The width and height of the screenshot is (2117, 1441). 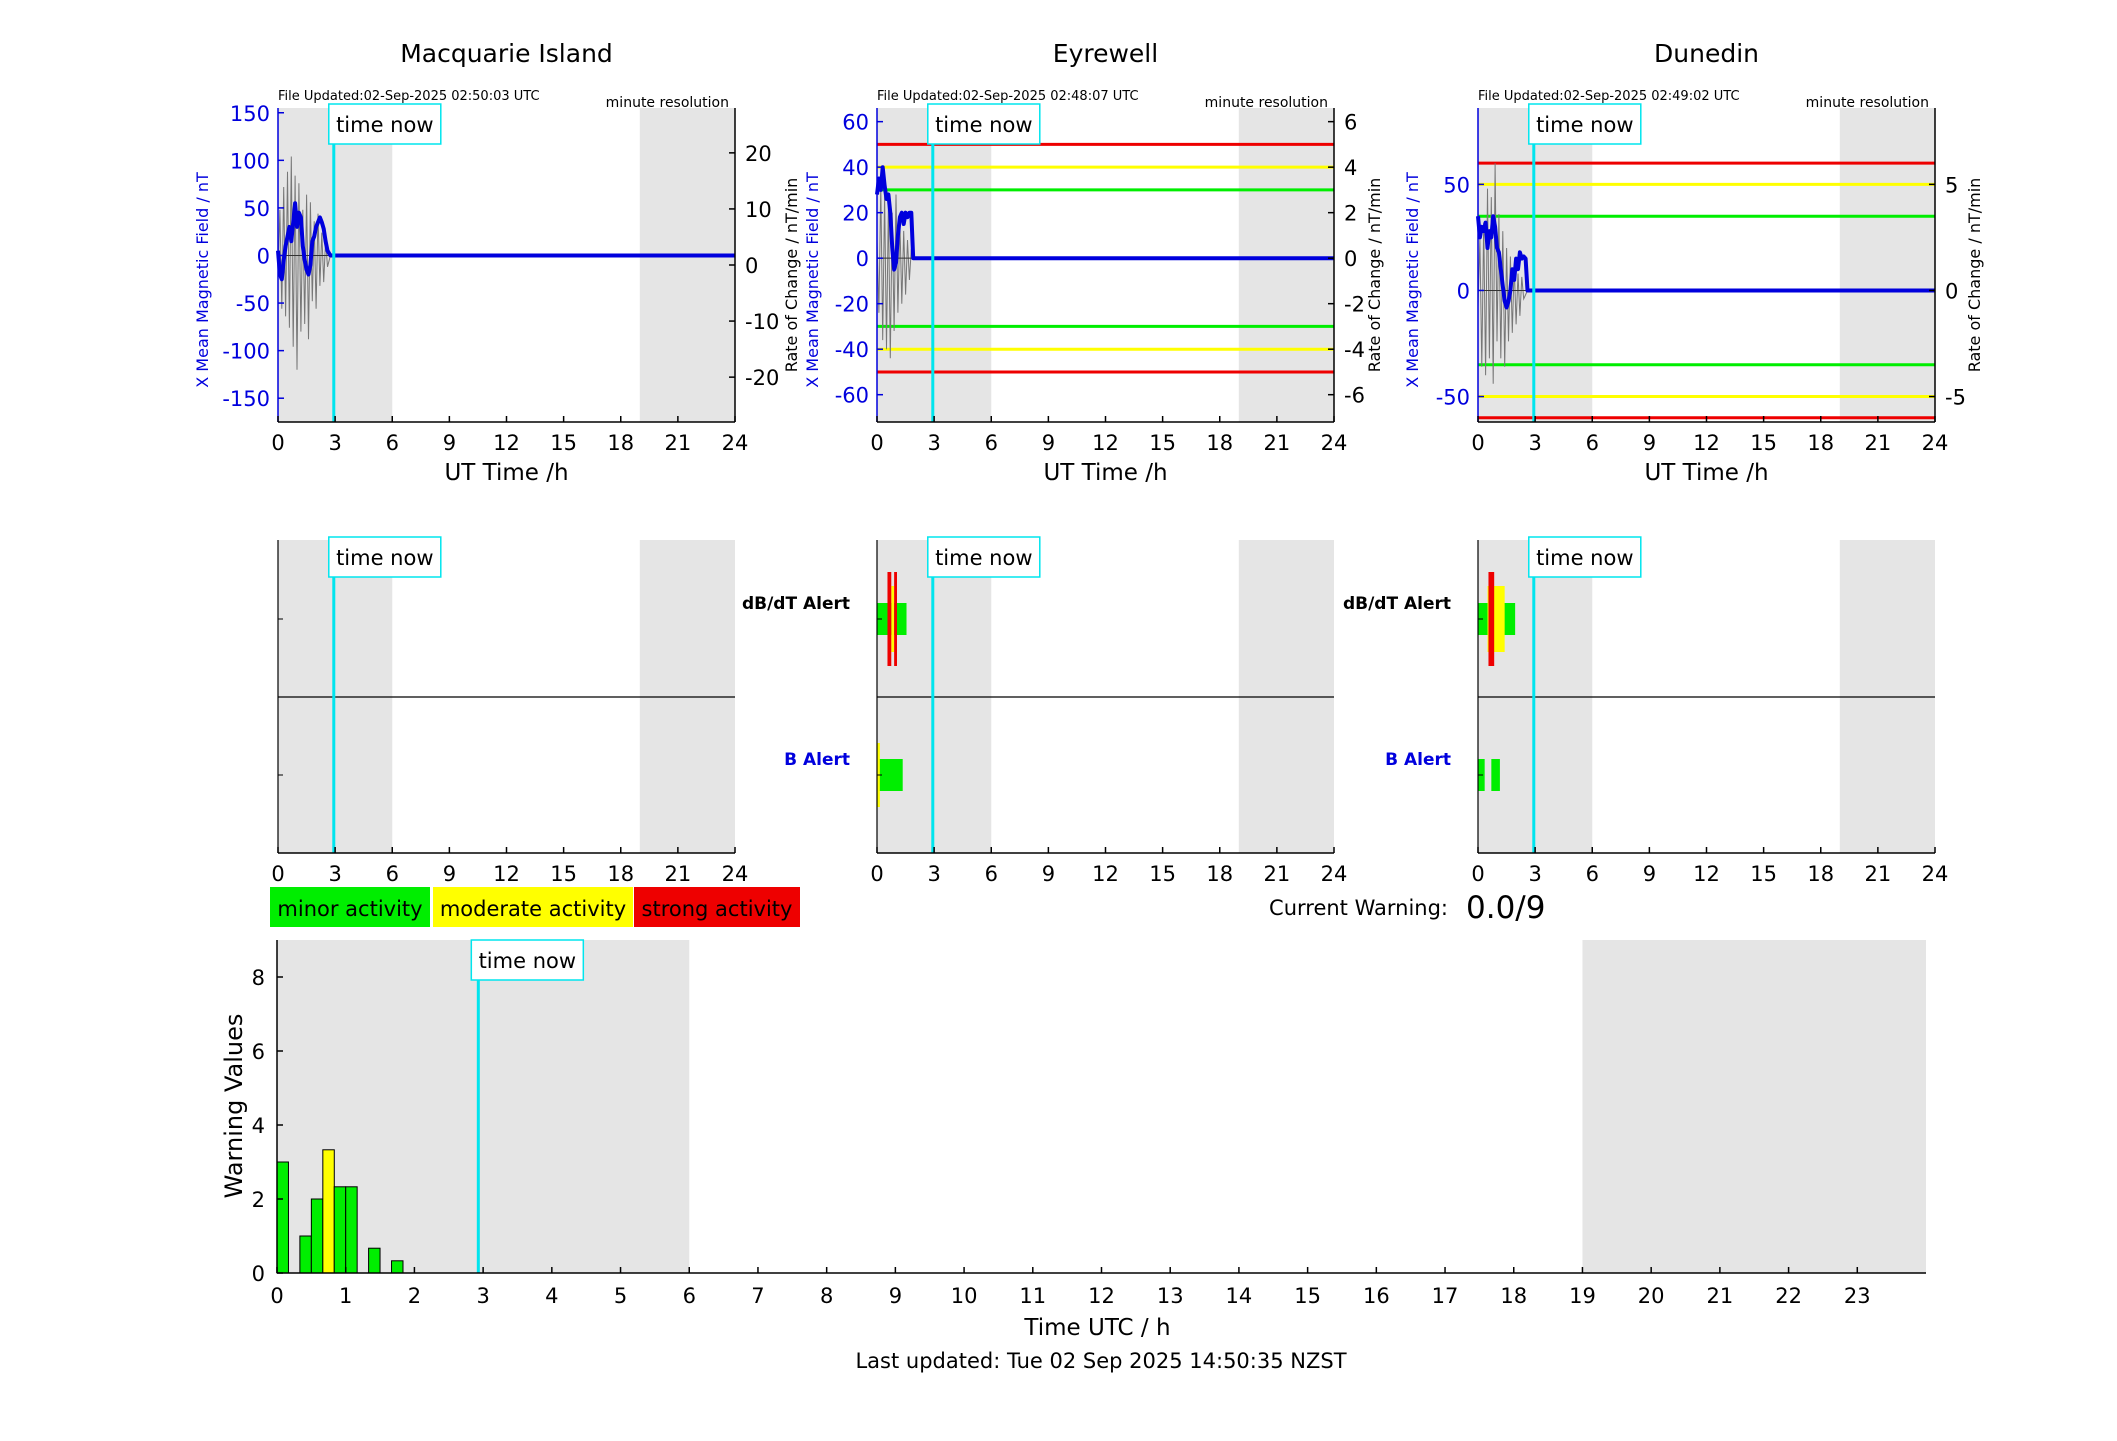 What do you see at coordinates (1358, 908) in the screenshot?
I see `current-warning-label: Current Warning:` at bounding box center [1358, 908].